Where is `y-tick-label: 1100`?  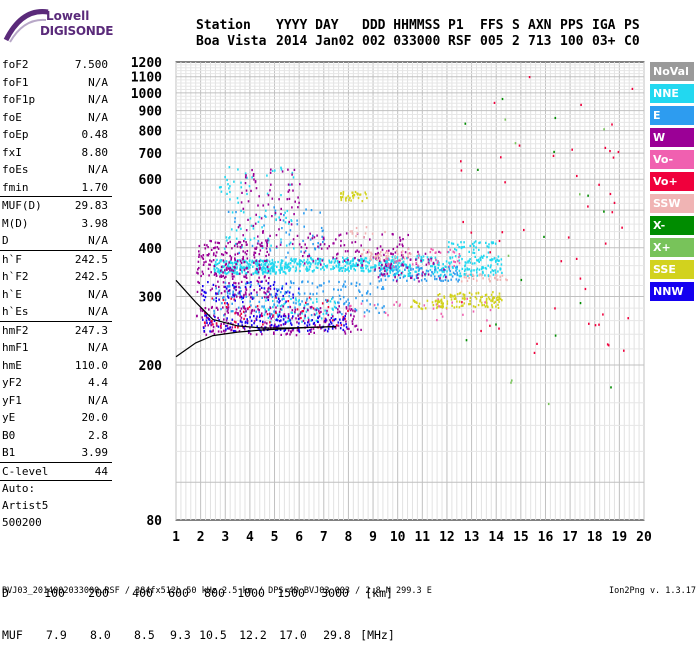 y-tick-label: 1100 is located at coordinates (146, 78).